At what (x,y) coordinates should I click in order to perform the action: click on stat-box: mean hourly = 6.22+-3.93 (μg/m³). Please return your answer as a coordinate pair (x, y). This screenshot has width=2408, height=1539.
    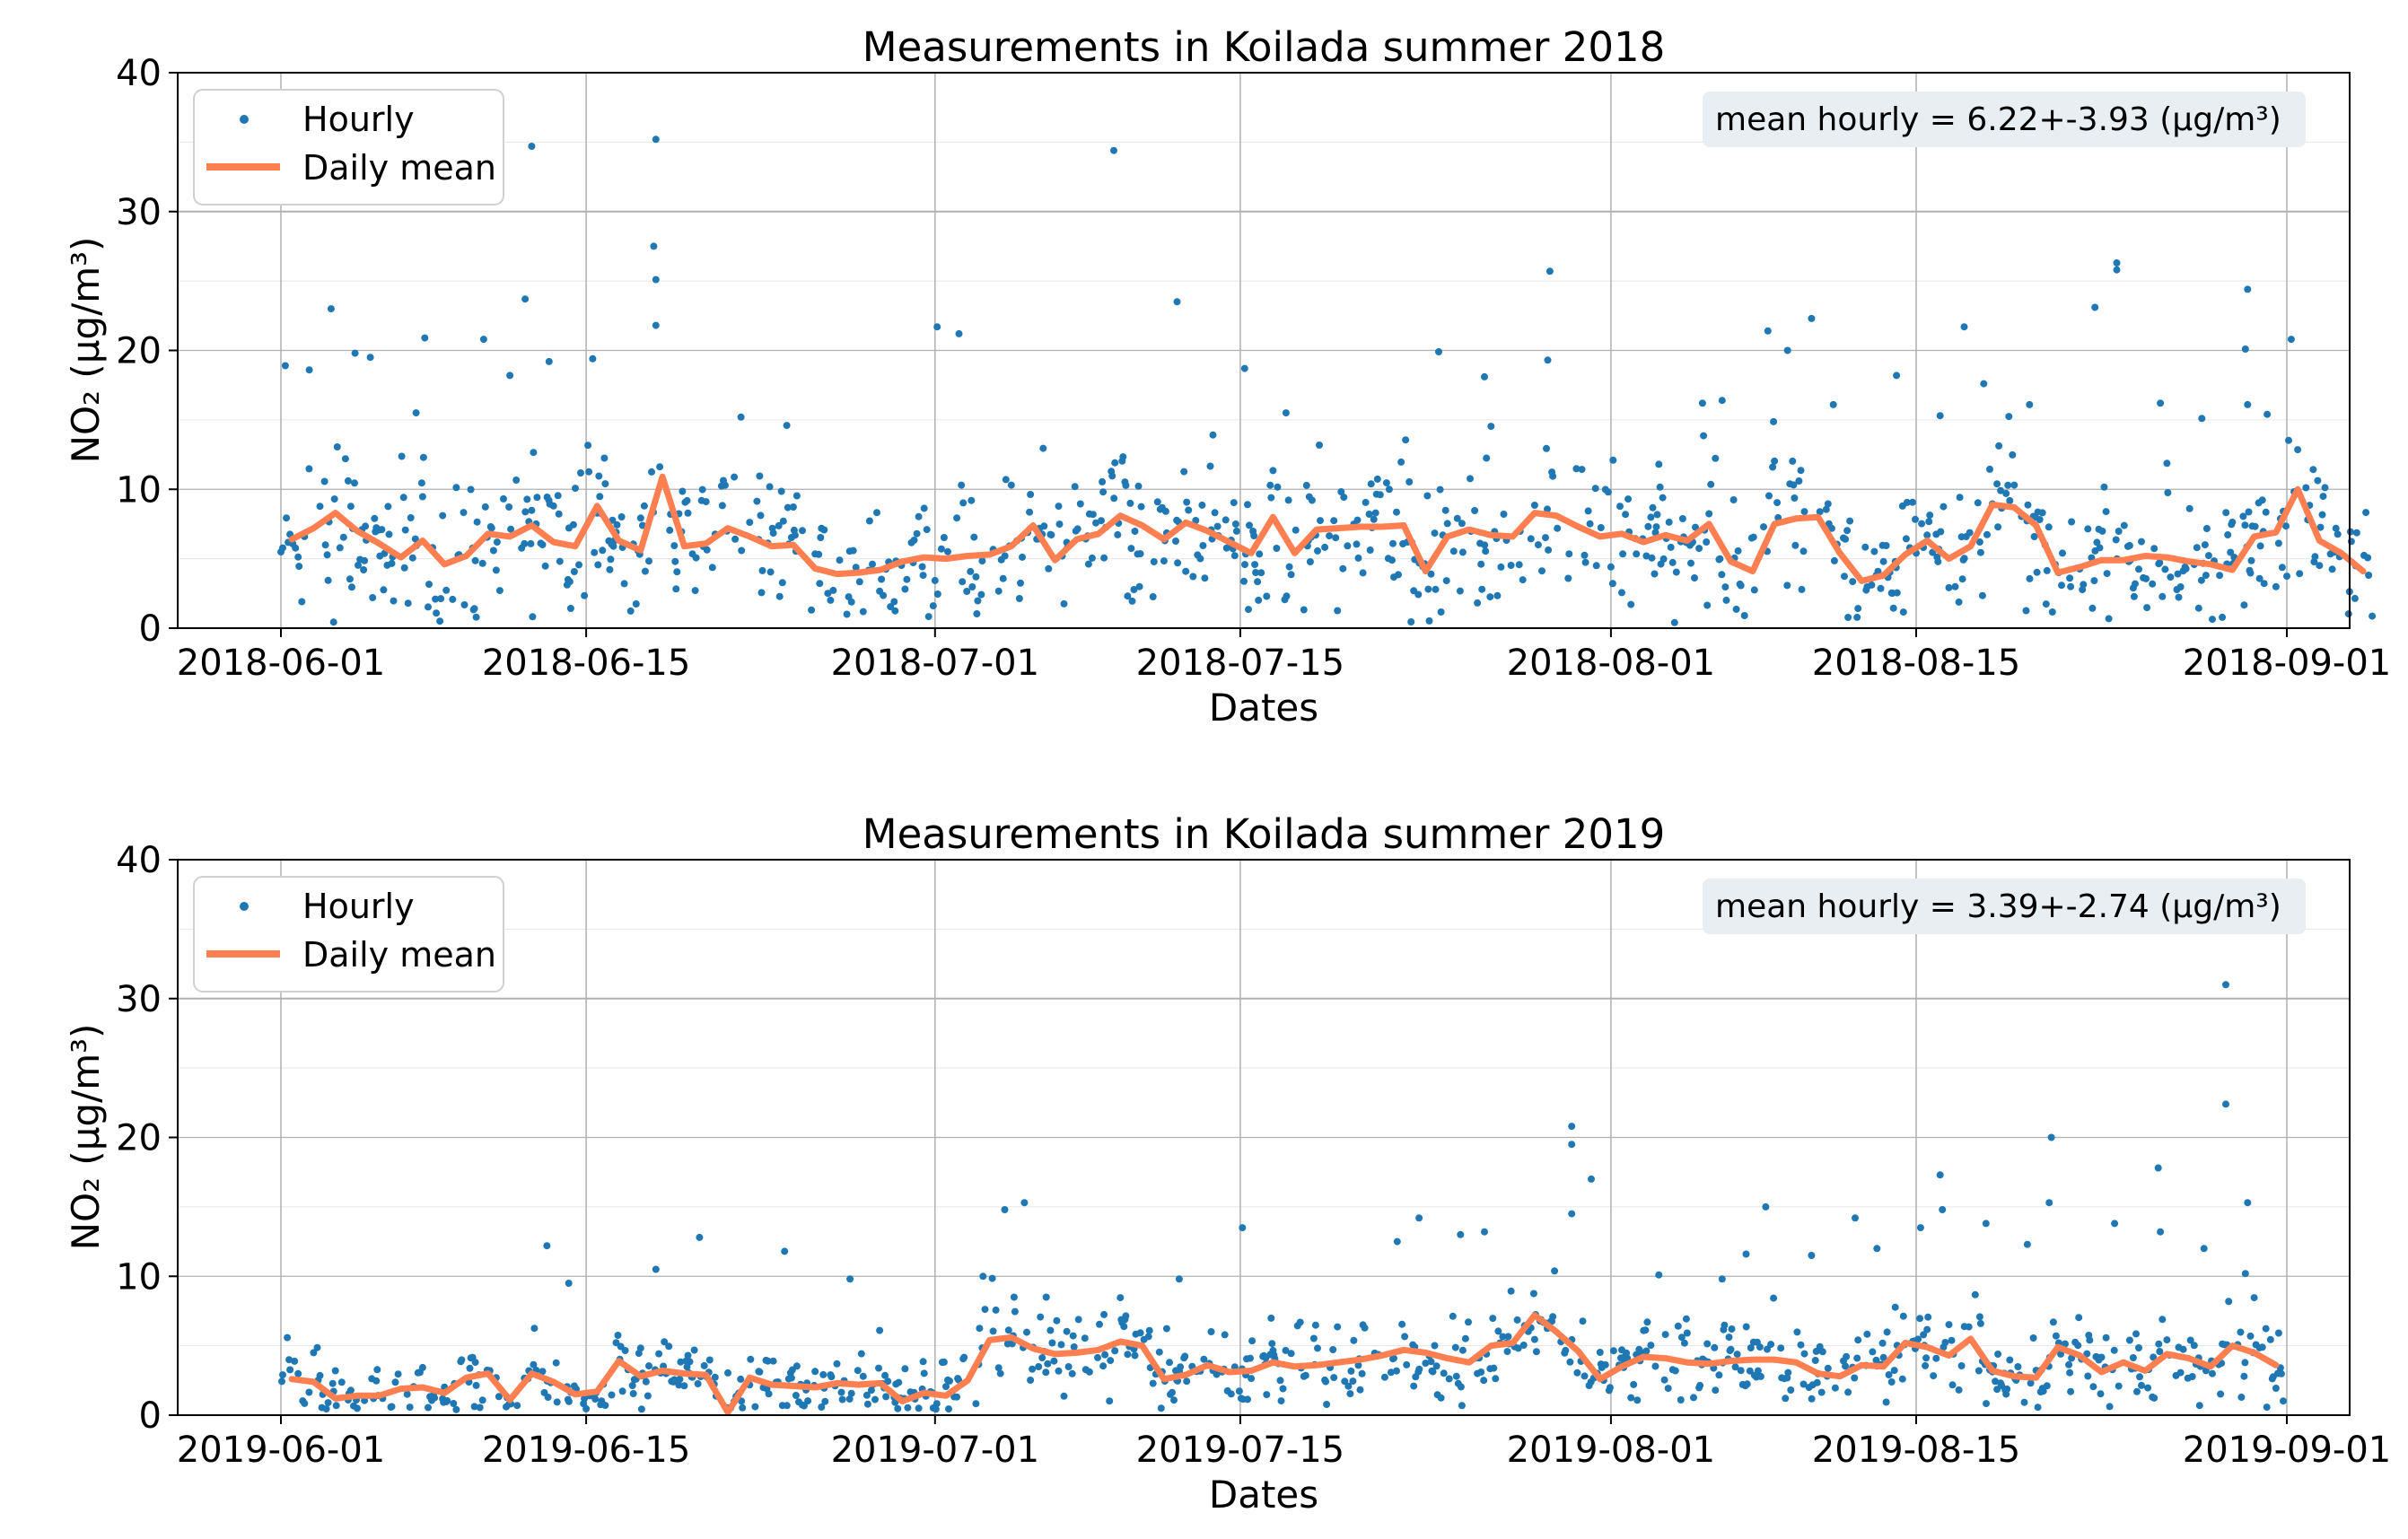
    Looking at the image, I should click on (2005, 120).